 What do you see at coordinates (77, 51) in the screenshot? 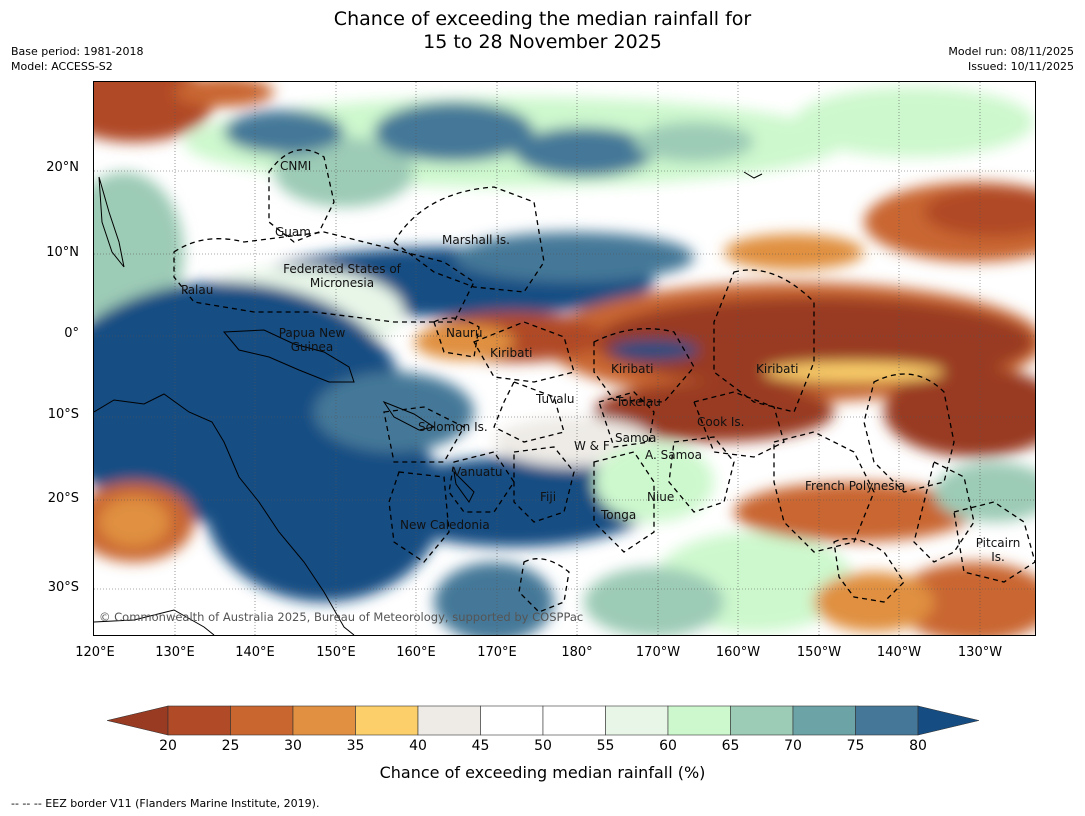
I see `base-period: Base period: 1981-2018` at bounding box center [77, 51].